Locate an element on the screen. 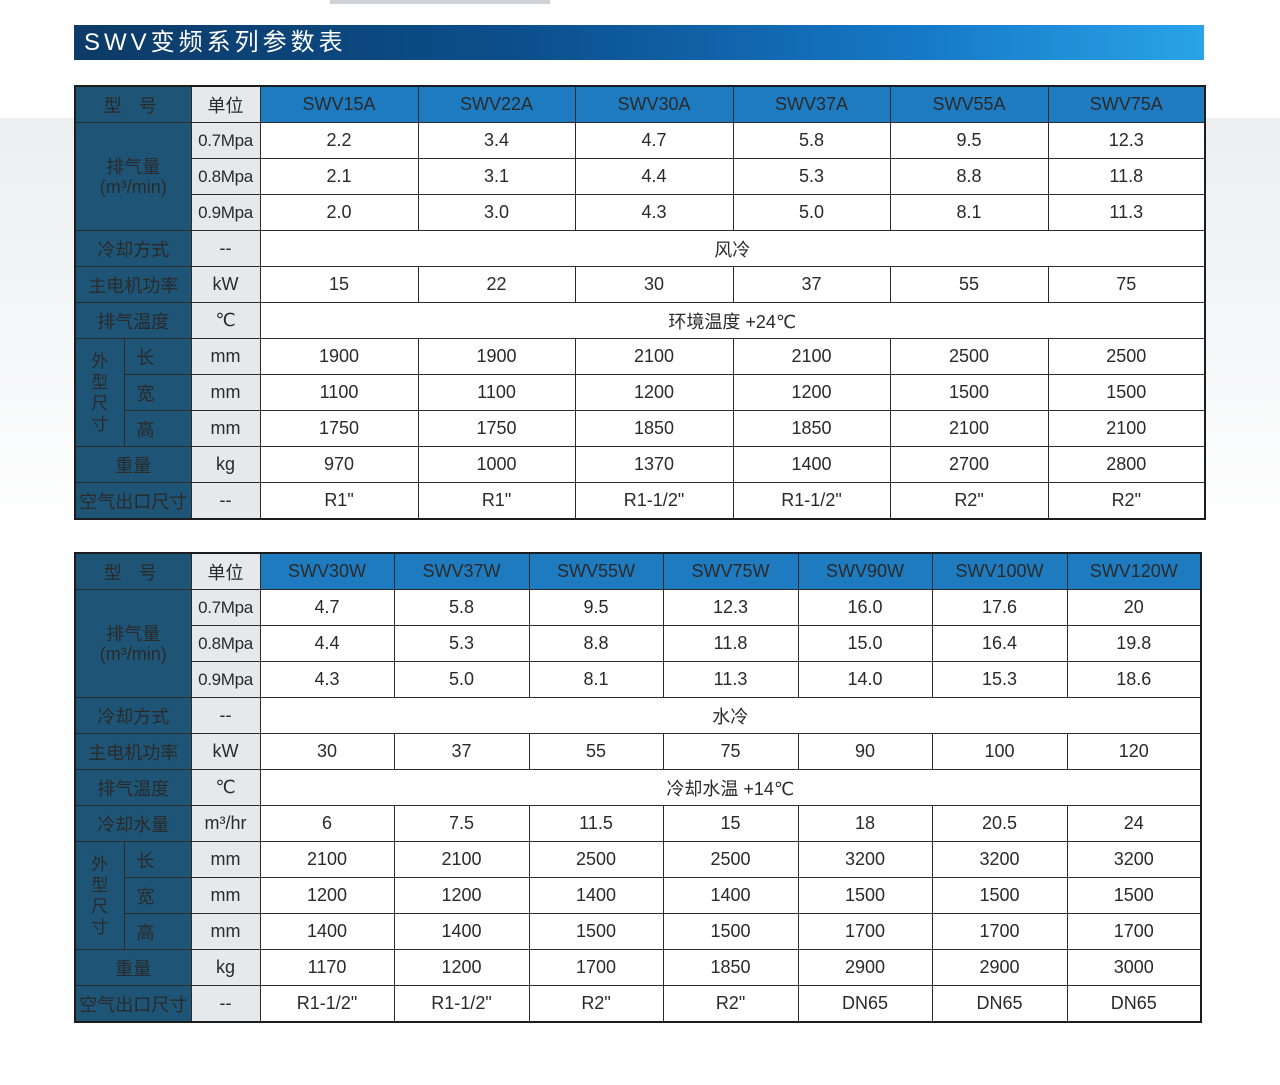  weight-unit: kg is located at coordinates (225, 464).